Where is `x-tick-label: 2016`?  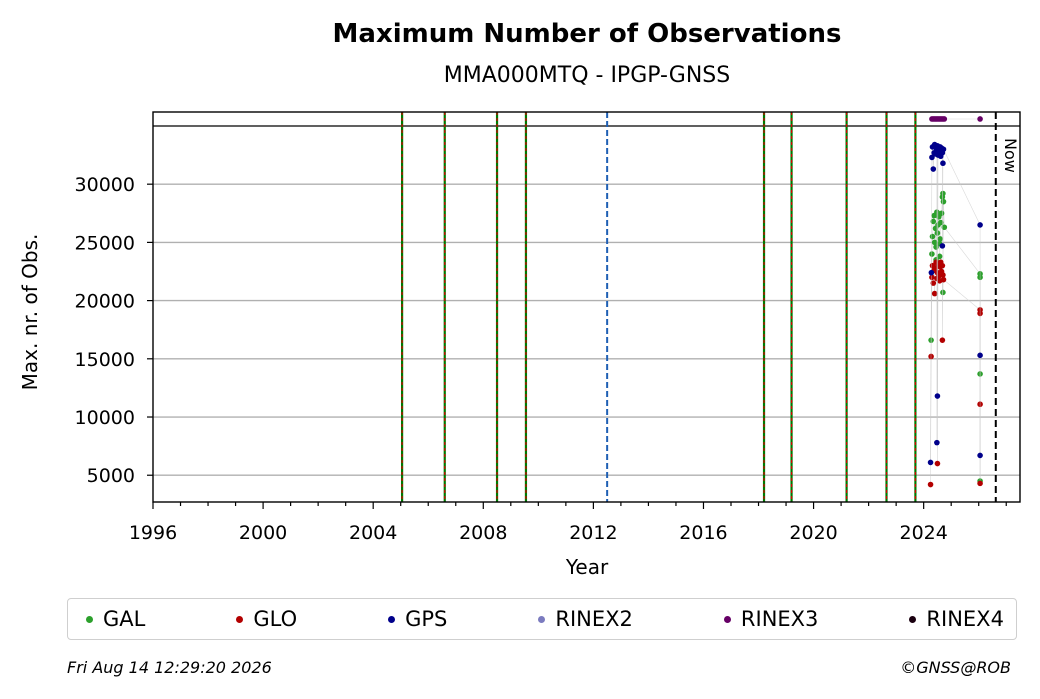
x-tick-label: 2016 is located at coordinates (703, 533).